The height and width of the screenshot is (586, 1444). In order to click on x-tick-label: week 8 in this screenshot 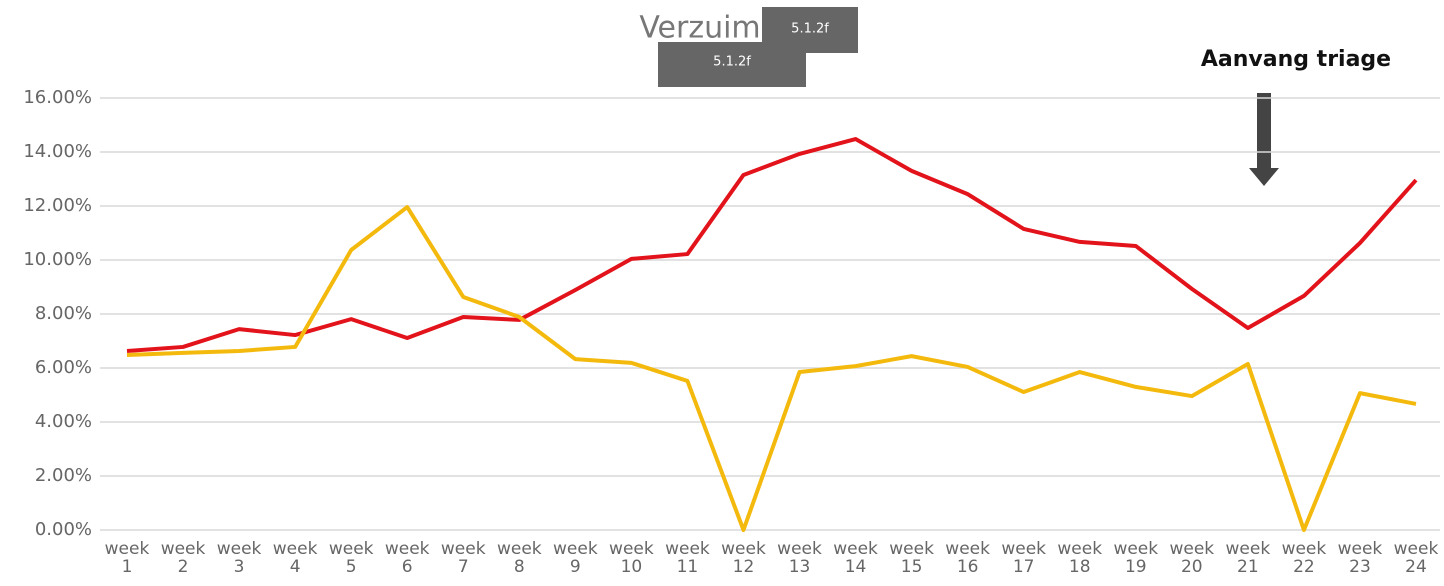, I will do `click(519, 558)`.